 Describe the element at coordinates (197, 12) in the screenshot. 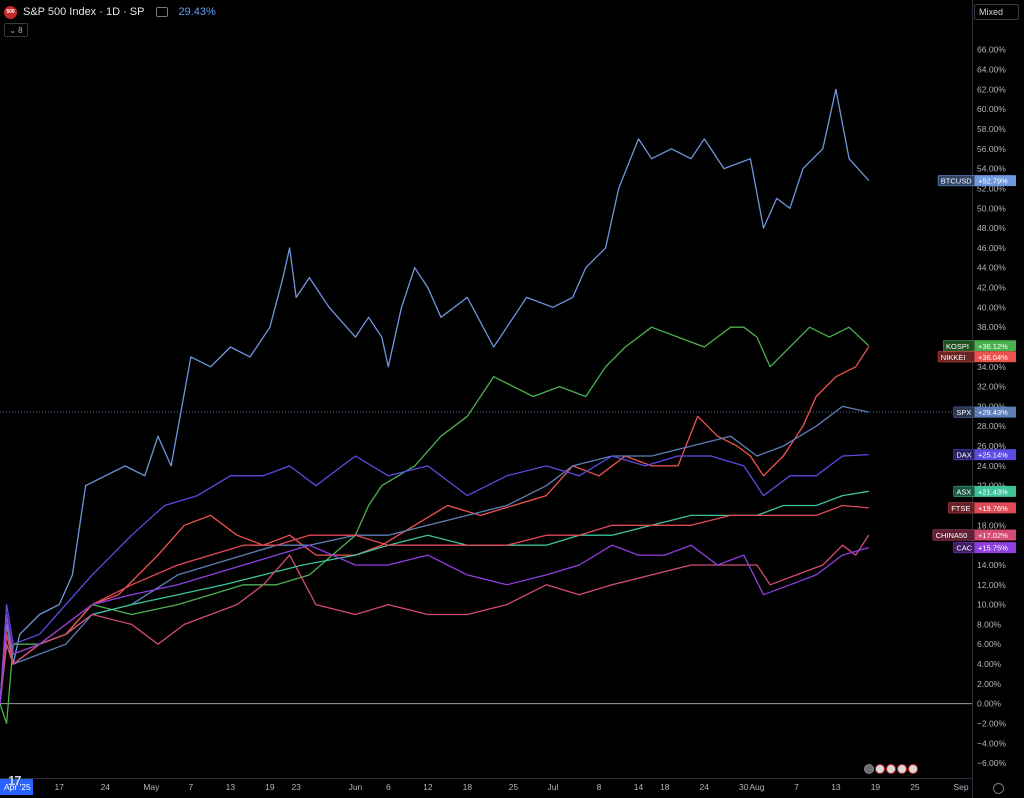

I see `header-change: 29.43%` at that location.